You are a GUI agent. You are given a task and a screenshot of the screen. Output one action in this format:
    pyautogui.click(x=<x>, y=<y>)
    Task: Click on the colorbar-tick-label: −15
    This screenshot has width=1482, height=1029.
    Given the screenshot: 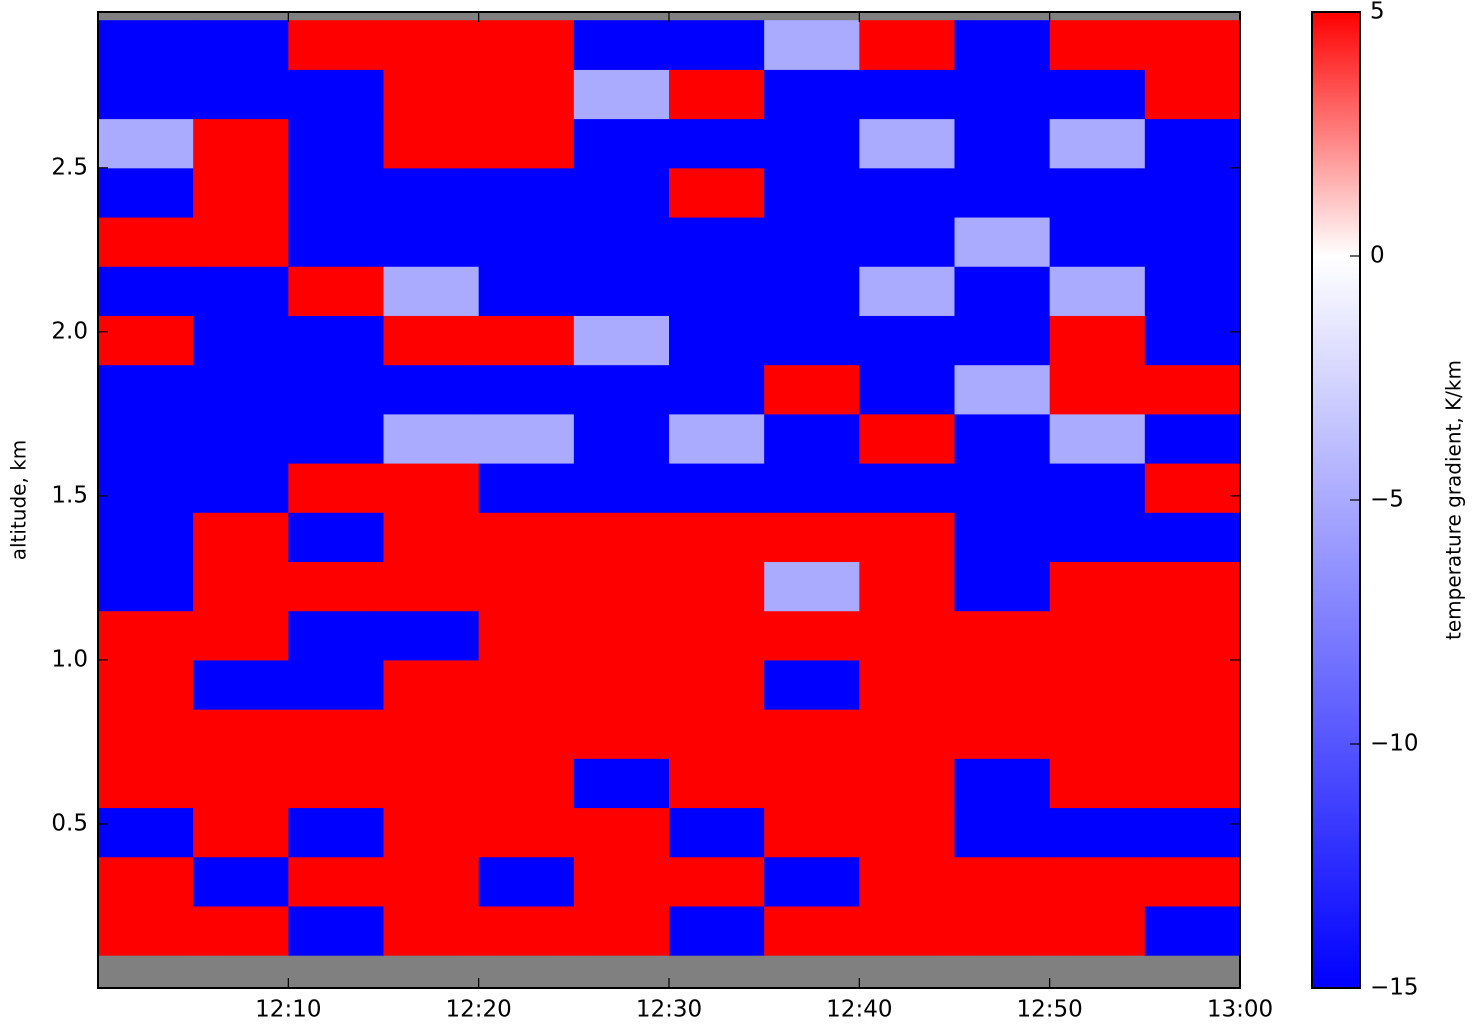 What is the action you would take?
    pyautogui.click(x=1394, y=988)
    